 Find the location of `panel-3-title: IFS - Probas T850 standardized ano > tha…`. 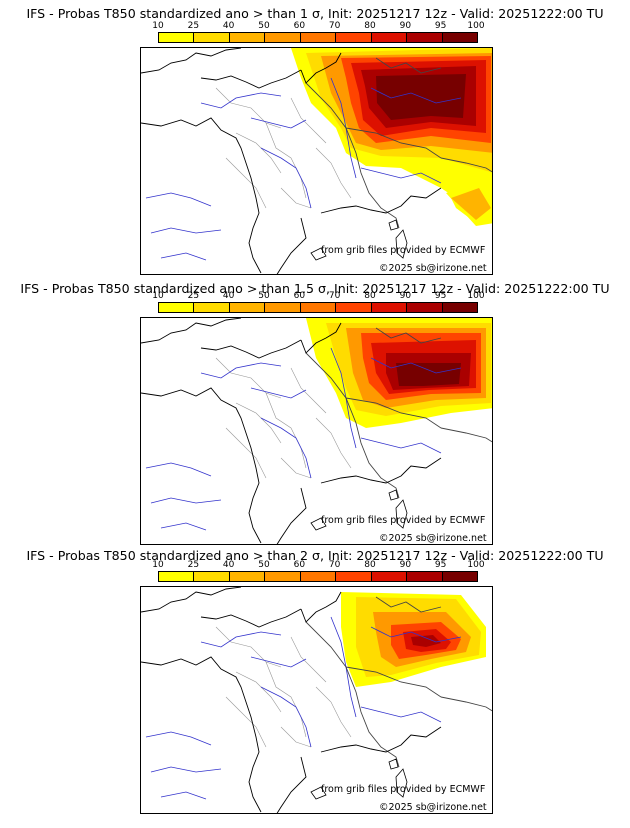

panel-3-title: IFS - Probas T850 standardized ano > tha… is located at coordinates (315, 555).